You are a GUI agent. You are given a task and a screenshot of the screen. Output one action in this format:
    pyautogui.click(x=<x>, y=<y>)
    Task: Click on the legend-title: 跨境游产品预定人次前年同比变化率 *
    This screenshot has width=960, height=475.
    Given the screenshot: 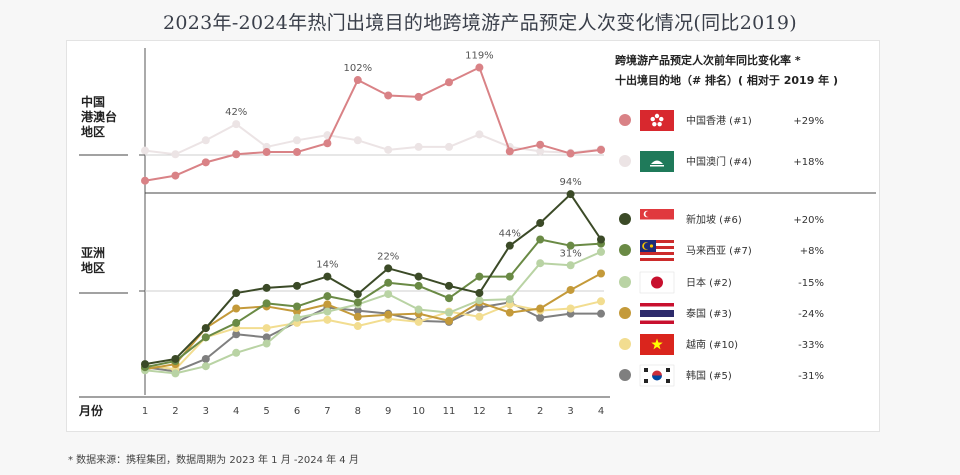 What is the action you would take?
    pyautogui.click(x=708, y=60)
    